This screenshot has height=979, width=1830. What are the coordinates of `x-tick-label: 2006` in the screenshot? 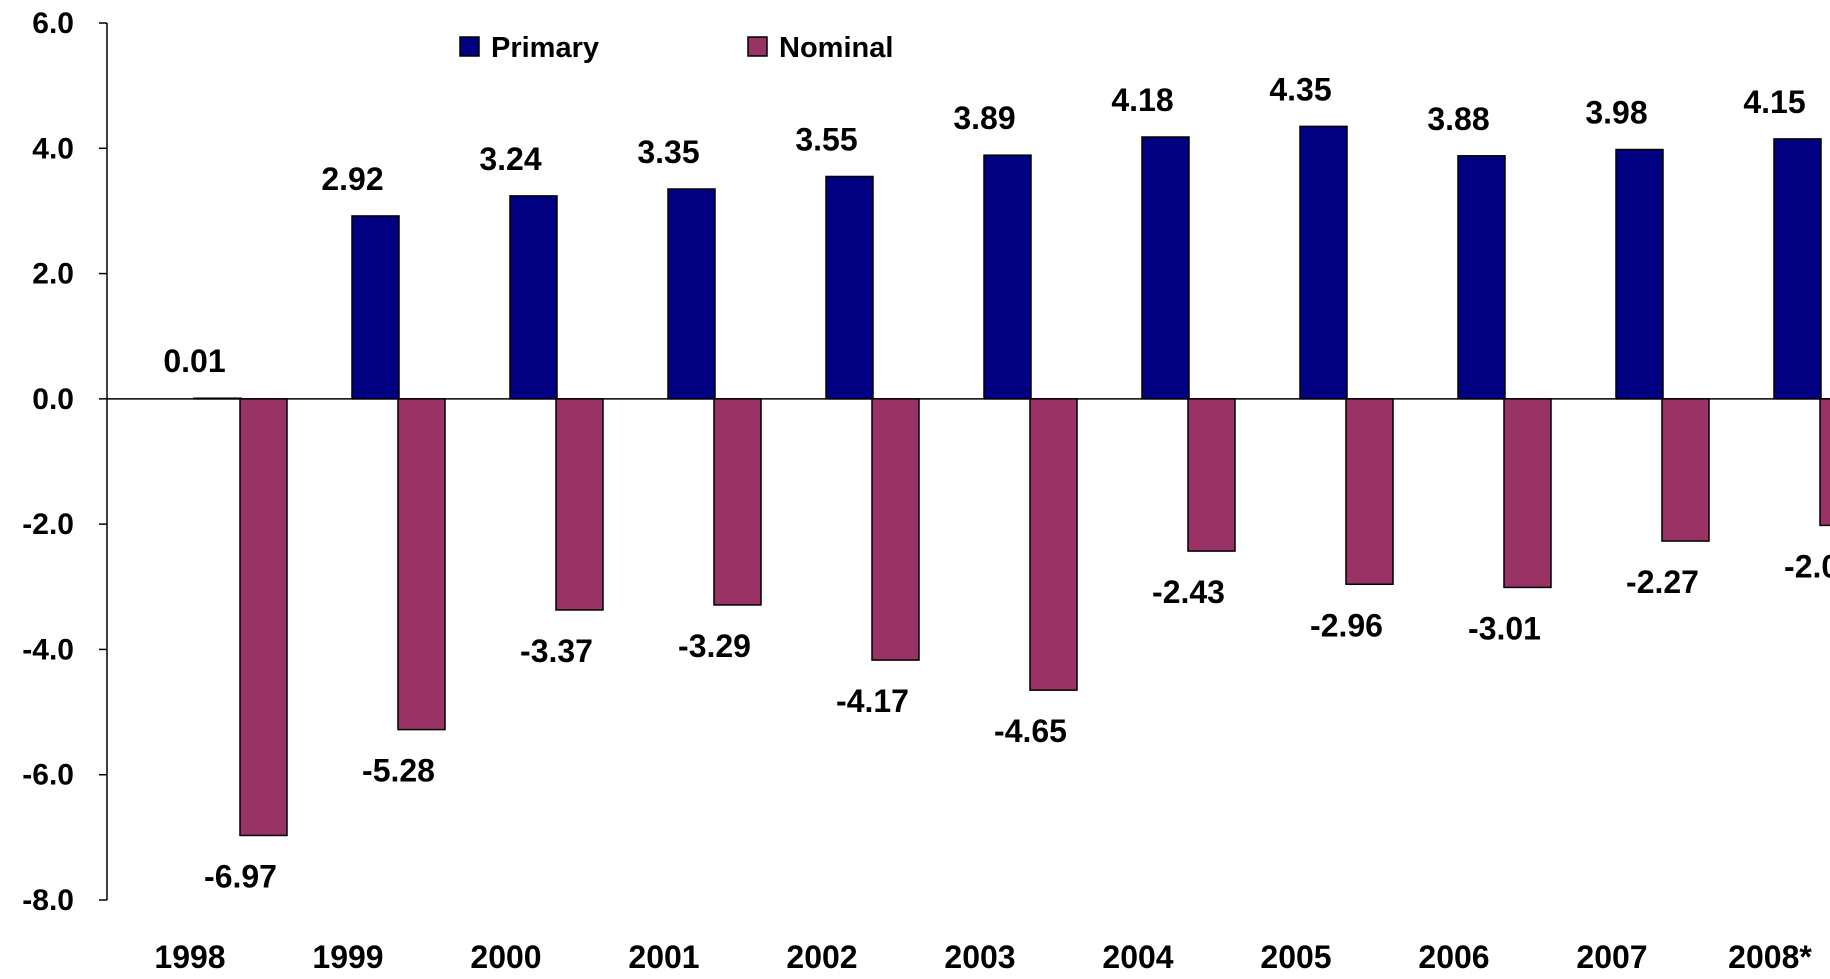 It's located at (1453, 956).